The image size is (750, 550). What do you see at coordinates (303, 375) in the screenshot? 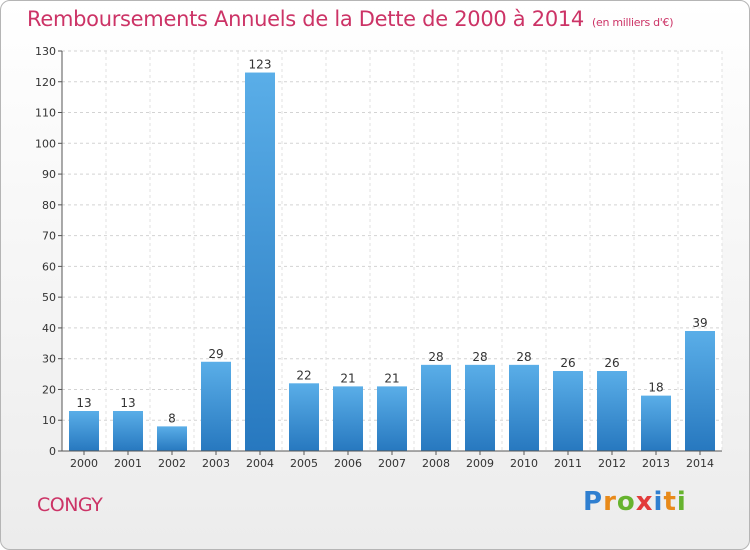
I see `data-label: 22` at bounding box center [303, 375].